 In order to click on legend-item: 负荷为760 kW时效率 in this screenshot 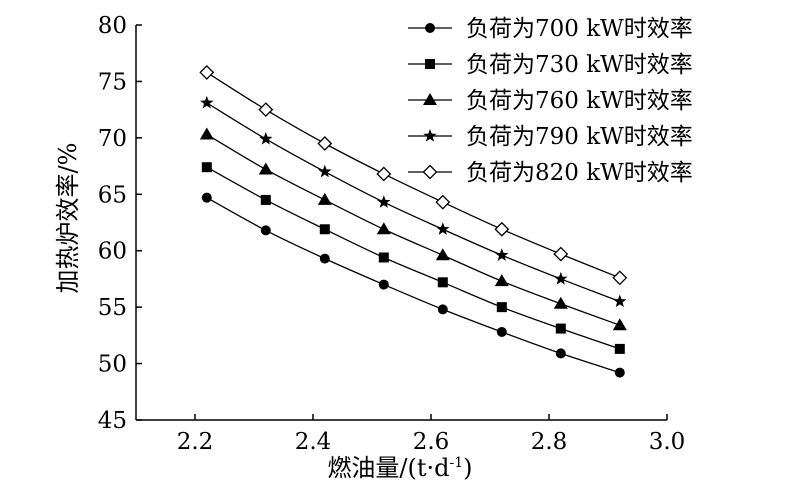, I will do `click(550, 101)`.